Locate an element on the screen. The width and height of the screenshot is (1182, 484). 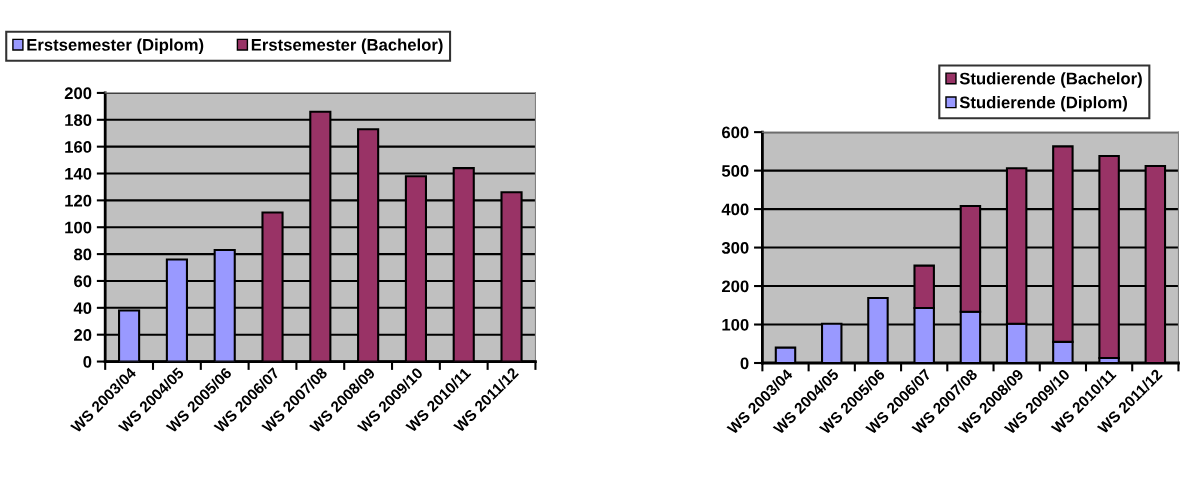
y-tick-label: 500 is located at coordinates (735, 171).